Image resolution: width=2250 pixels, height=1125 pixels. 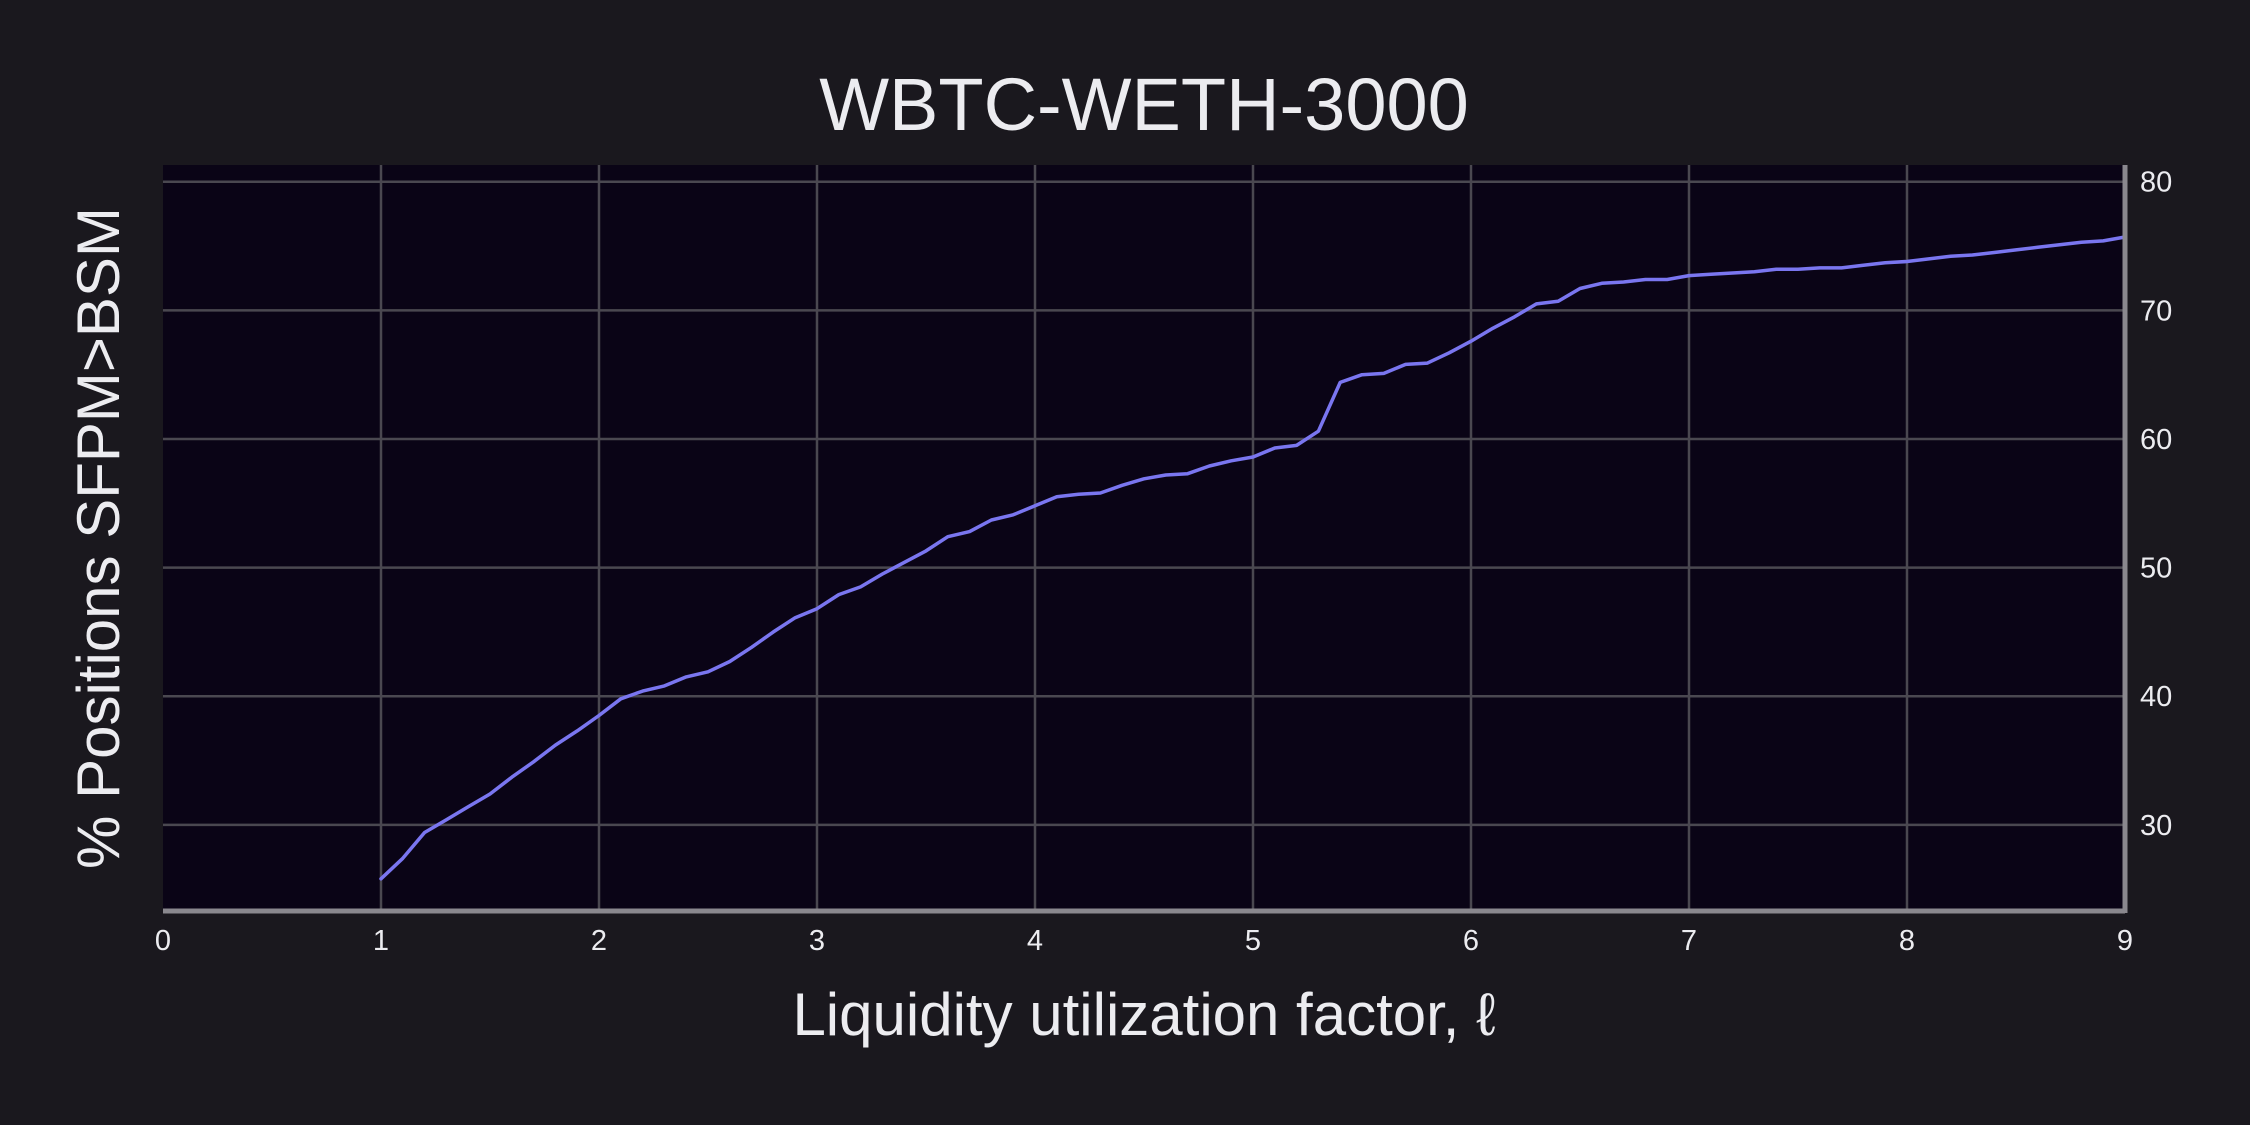 I want to click on x-tick-label: 5, so click(x=1253, y=941).